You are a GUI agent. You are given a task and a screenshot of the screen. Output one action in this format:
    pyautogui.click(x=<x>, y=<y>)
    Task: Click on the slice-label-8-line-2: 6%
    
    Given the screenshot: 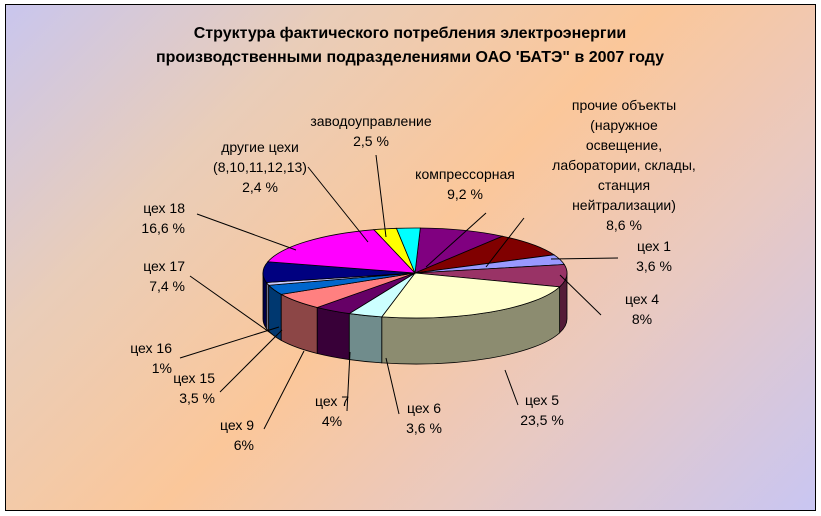 What is the action you would take?
    pyautogui.click(x=244, y=445)
    